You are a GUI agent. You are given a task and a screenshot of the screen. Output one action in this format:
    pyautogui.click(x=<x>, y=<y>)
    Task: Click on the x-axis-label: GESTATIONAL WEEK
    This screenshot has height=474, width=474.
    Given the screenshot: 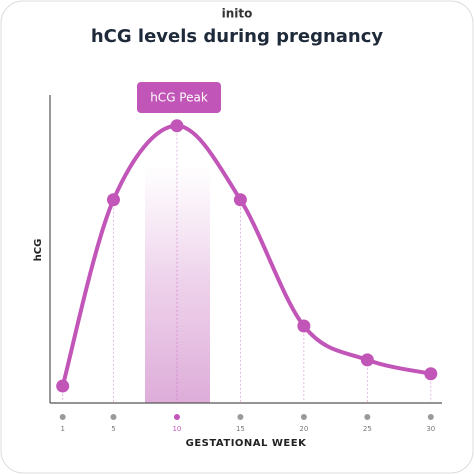 What is the action you would take?
    pyautogui.click(x=246, y=443)
    